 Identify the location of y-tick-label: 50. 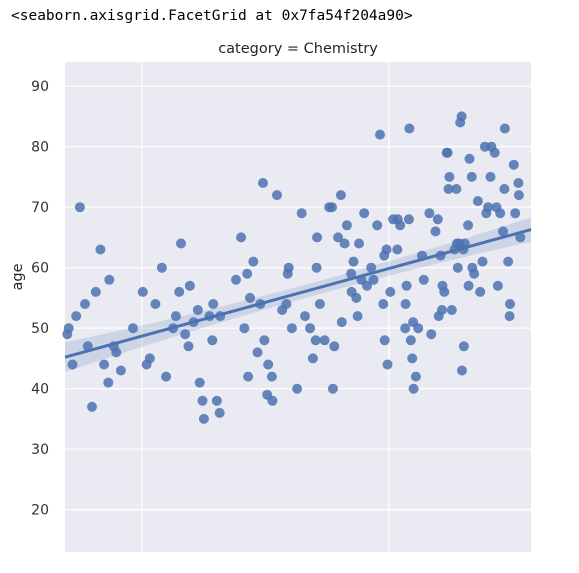
(40, 329).